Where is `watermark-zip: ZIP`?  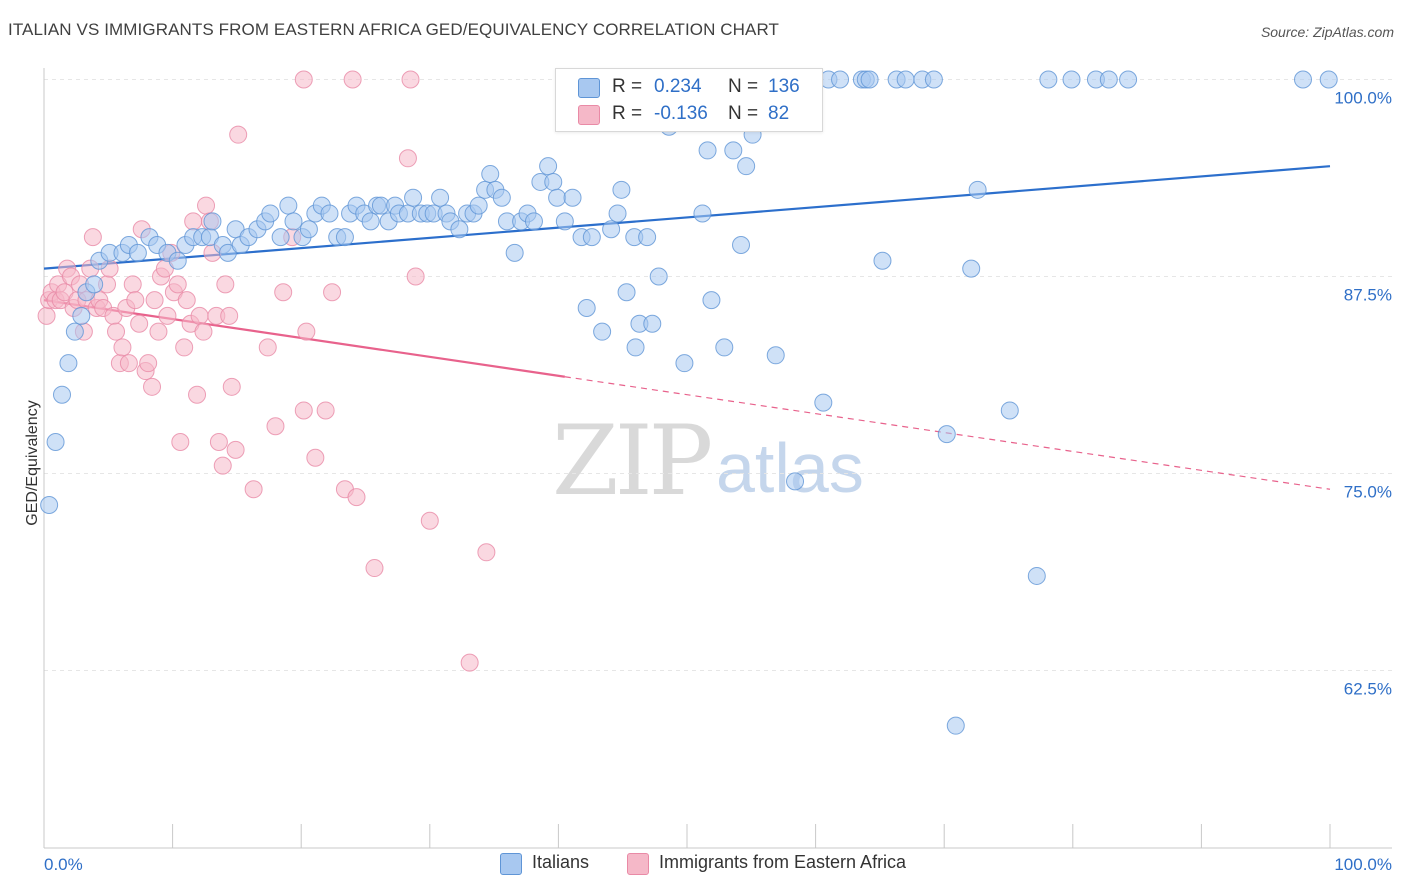
watermark-zip: ZIP is located at coordinates (632, 461).